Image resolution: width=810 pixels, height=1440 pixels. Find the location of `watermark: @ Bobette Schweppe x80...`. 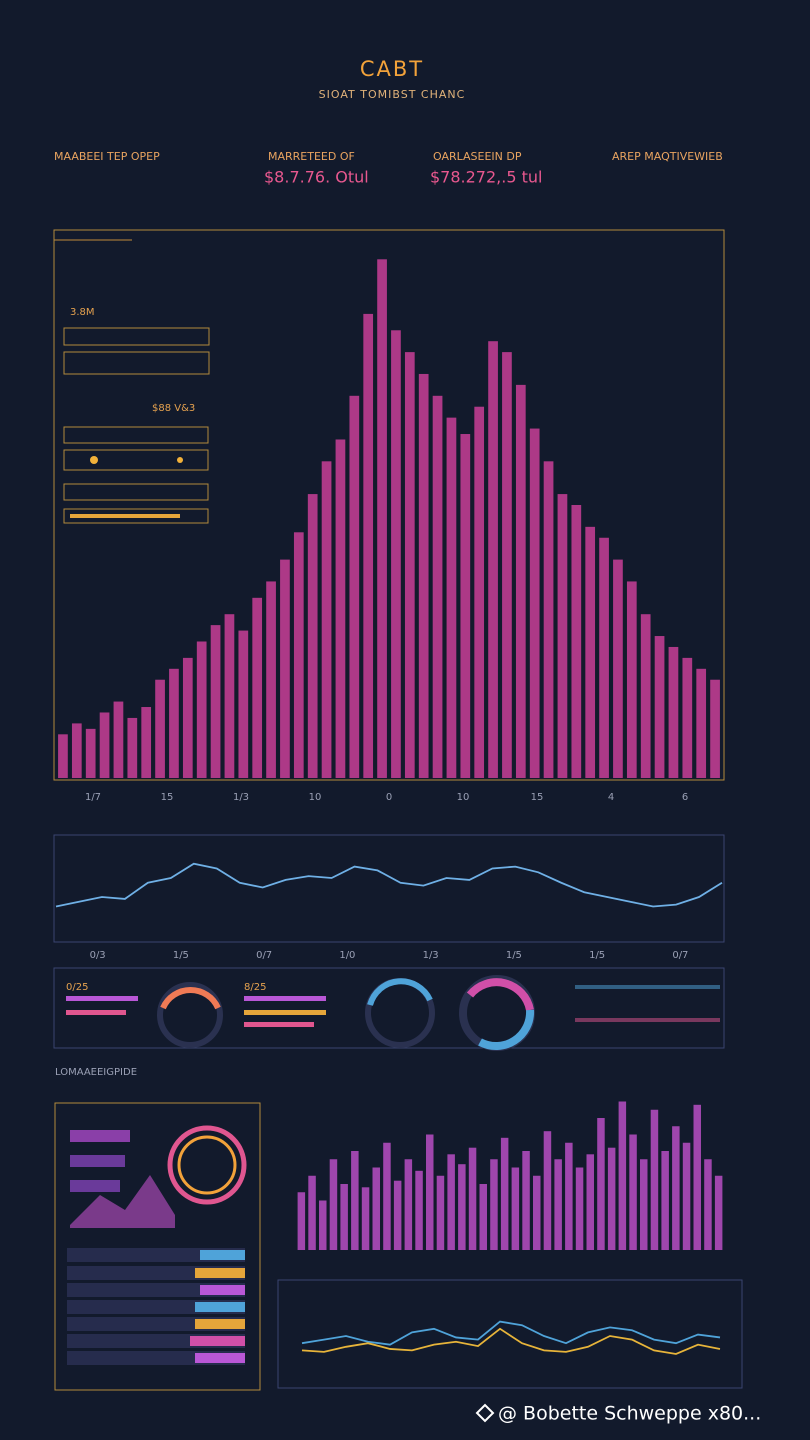

watermark: @ Bobette Schweppe x80... is located at coordinates (618, 1414).